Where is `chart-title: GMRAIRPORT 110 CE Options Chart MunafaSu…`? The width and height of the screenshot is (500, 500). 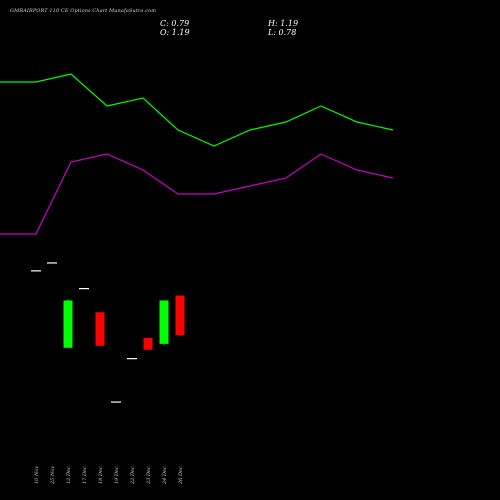
chart-title: GMRAIRPORT 110 CE Options Chart MunafaSu… is located at coordinates (83, 11).